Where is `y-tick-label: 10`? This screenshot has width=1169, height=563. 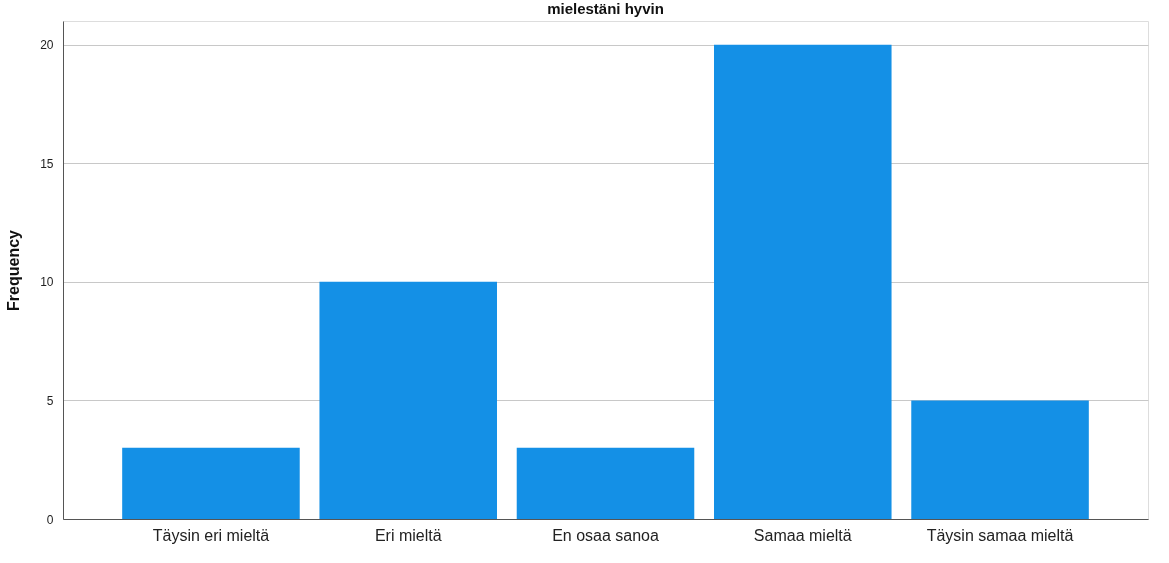
y-tick-label: 10 is located at coordinates (47, 282).